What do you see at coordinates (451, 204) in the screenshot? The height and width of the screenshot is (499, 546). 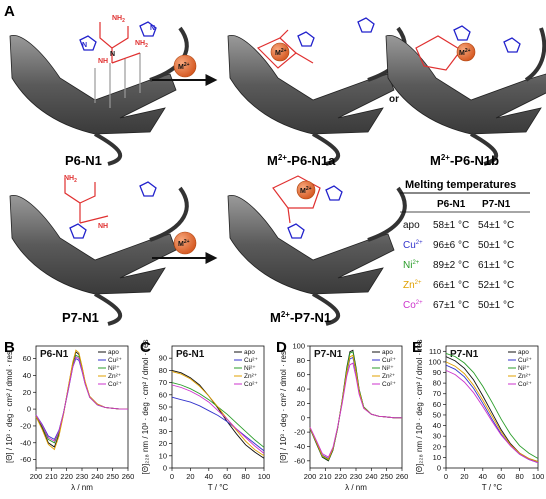 I see `table-col-p6n1: P6-N1` at bounding box center [451, 204].